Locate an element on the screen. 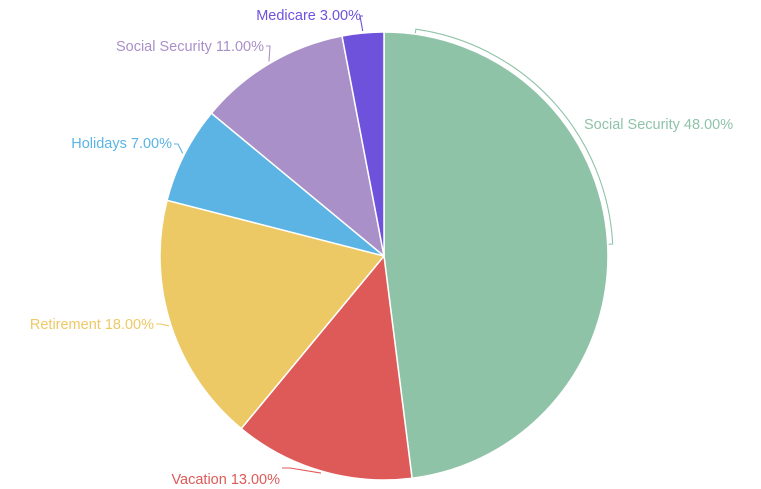 The height and width of the screenshot is (489, 761). slice-label: Holidays 7.00% is located at coordinates (121, 144).